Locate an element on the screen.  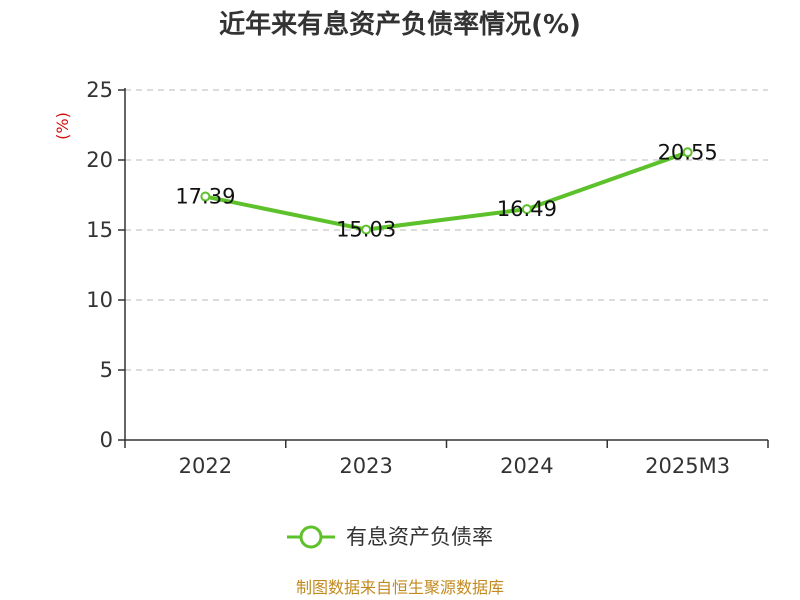
series-line is located at coordinates (446, 191).